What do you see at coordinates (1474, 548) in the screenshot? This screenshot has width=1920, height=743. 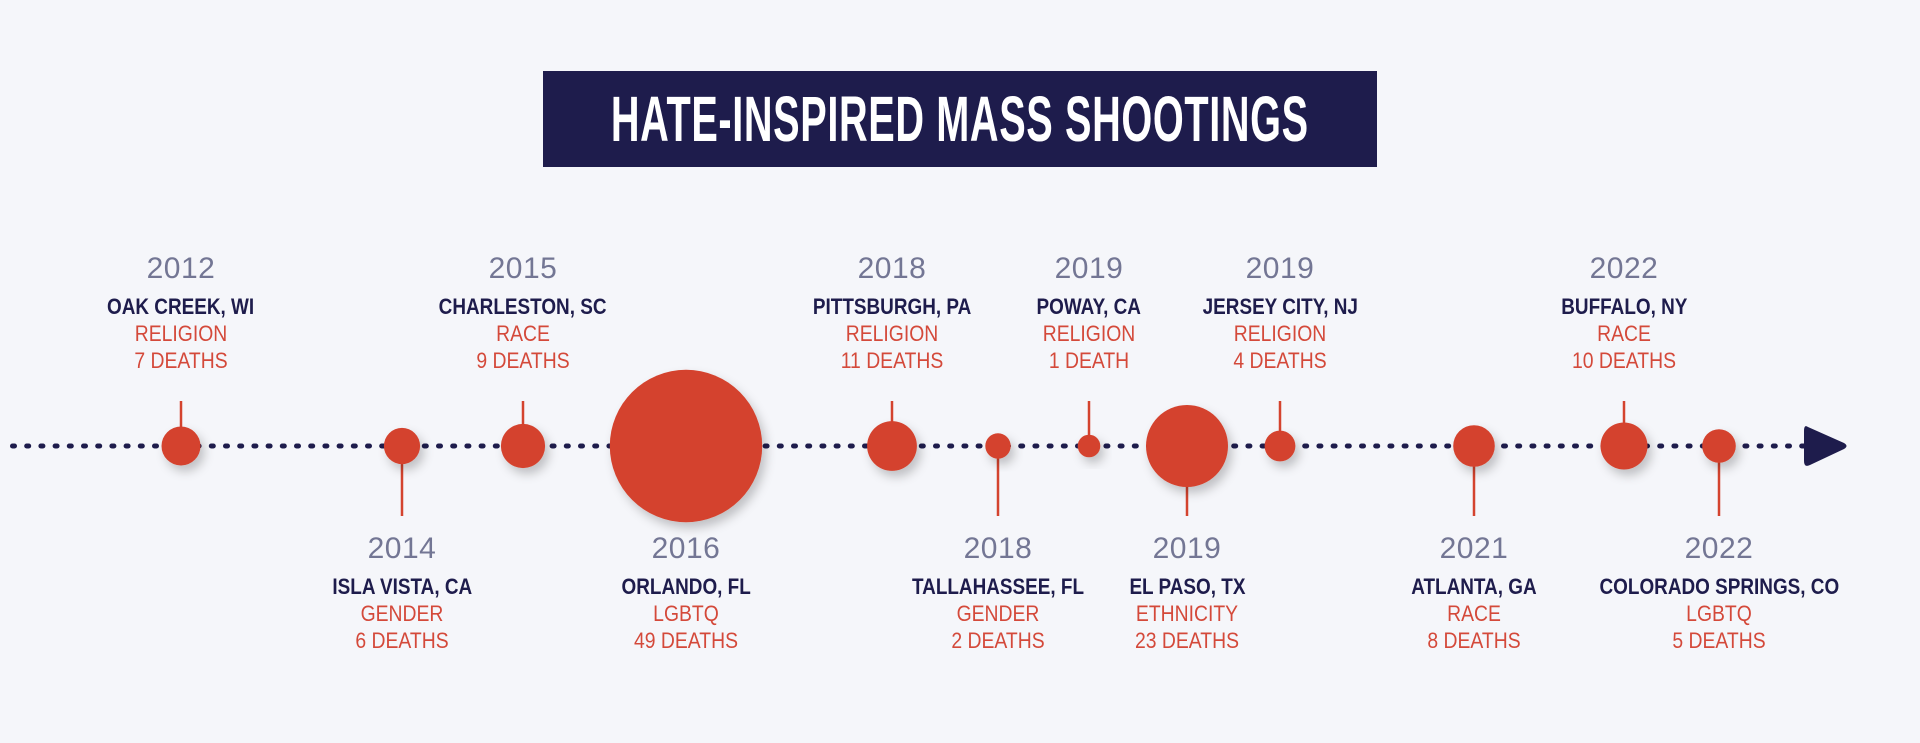 I see `event-year: 2021` at bounding box center [1474, 548].